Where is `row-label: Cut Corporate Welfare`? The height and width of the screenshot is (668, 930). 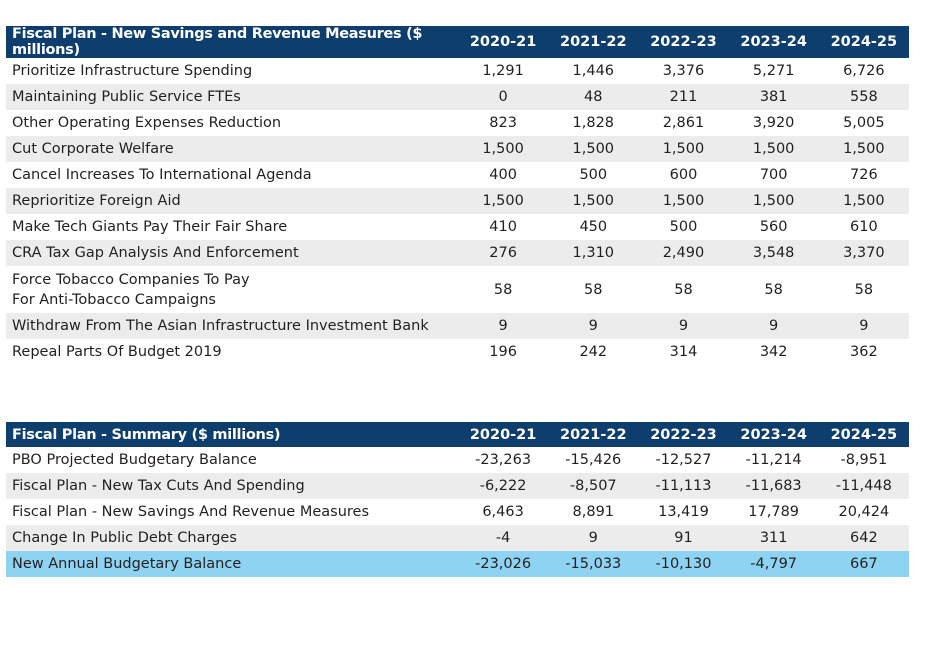
row-label: Cut Corporate Welfare is located at coordinates (232, 149).